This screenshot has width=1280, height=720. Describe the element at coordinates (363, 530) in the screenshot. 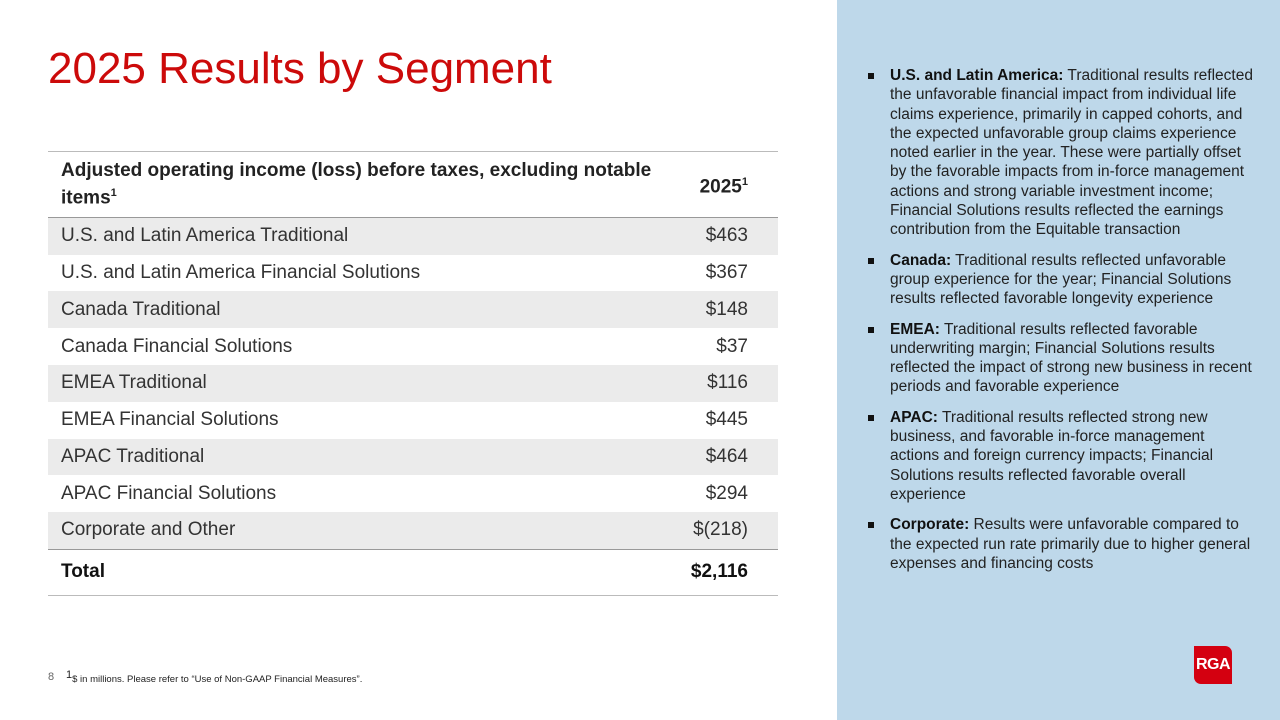

I see `segment-name: Corporate and Other` at that location.